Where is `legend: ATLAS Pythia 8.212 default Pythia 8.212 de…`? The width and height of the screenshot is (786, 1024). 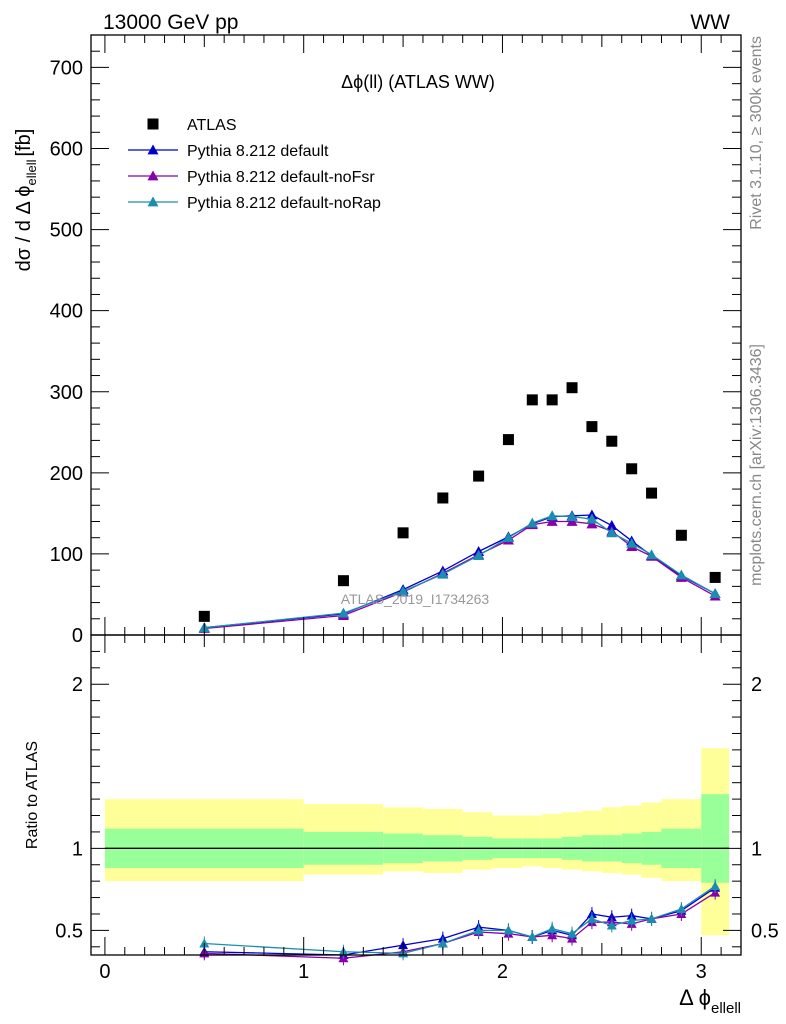
legend: ATLAS Pythia 8.212 default Pythia 8.212 de… is located at coordinates (254, 164).